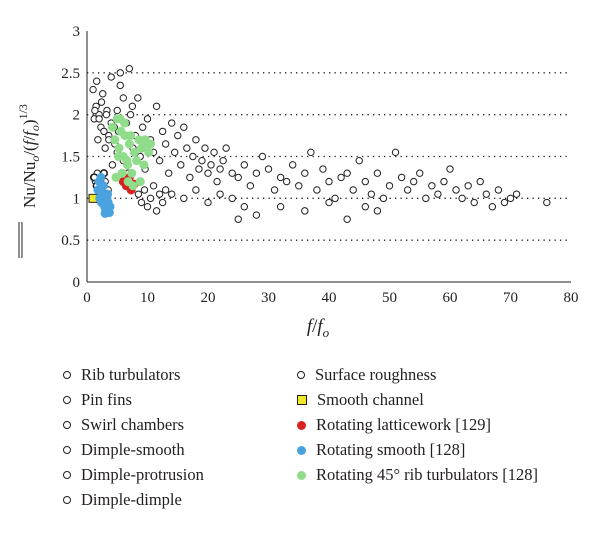 This screenshot has width=600, height=535. Describe the element at coordinates (29, 156) in the screenshot. I see `svg-text: Nu/Nuo/(f/fo)1/3` at that location.